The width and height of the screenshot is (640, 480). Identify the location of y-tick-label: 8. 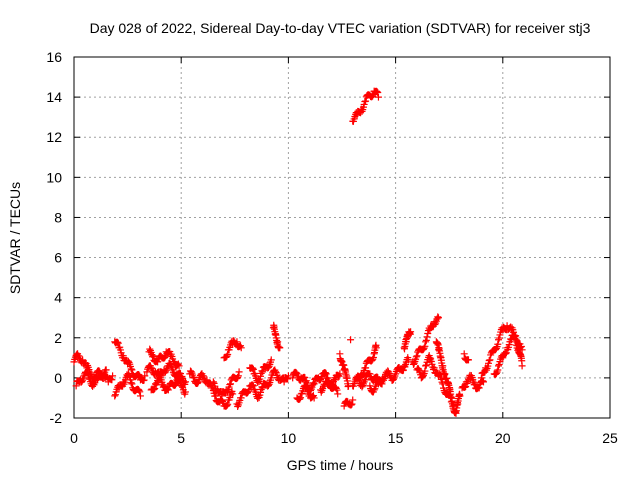
(58, 217).